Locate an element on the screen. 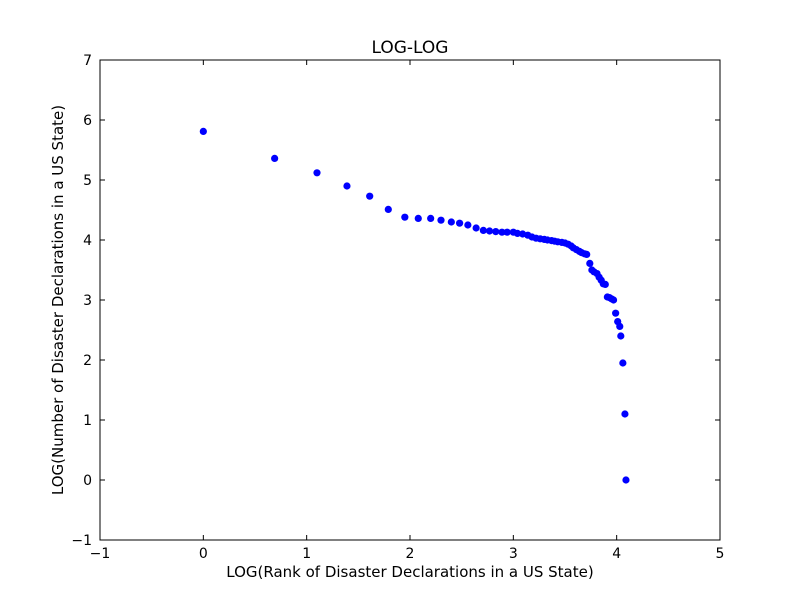  x-tick-label: 0 is located at coordinates (203, 554).